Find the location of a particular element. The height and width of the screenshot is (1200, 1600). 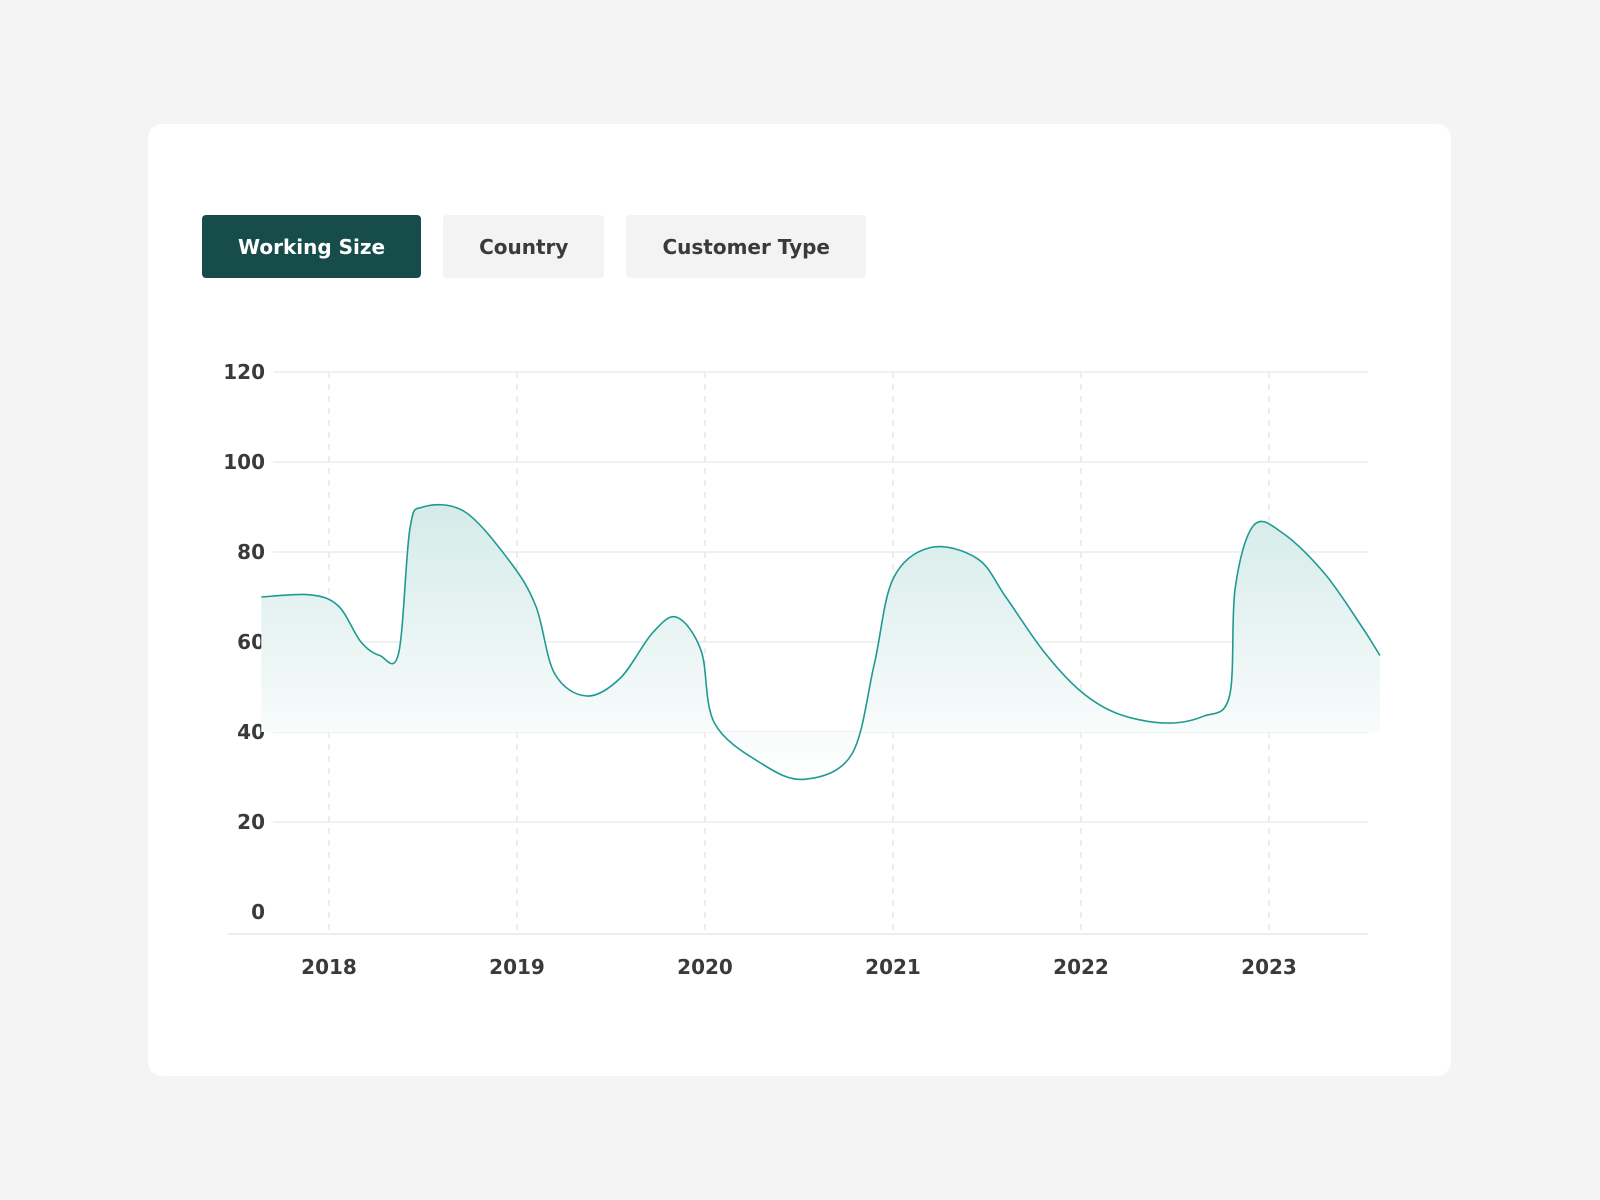

y-tick-label-0: 0 is located at coordinates (258, 912).